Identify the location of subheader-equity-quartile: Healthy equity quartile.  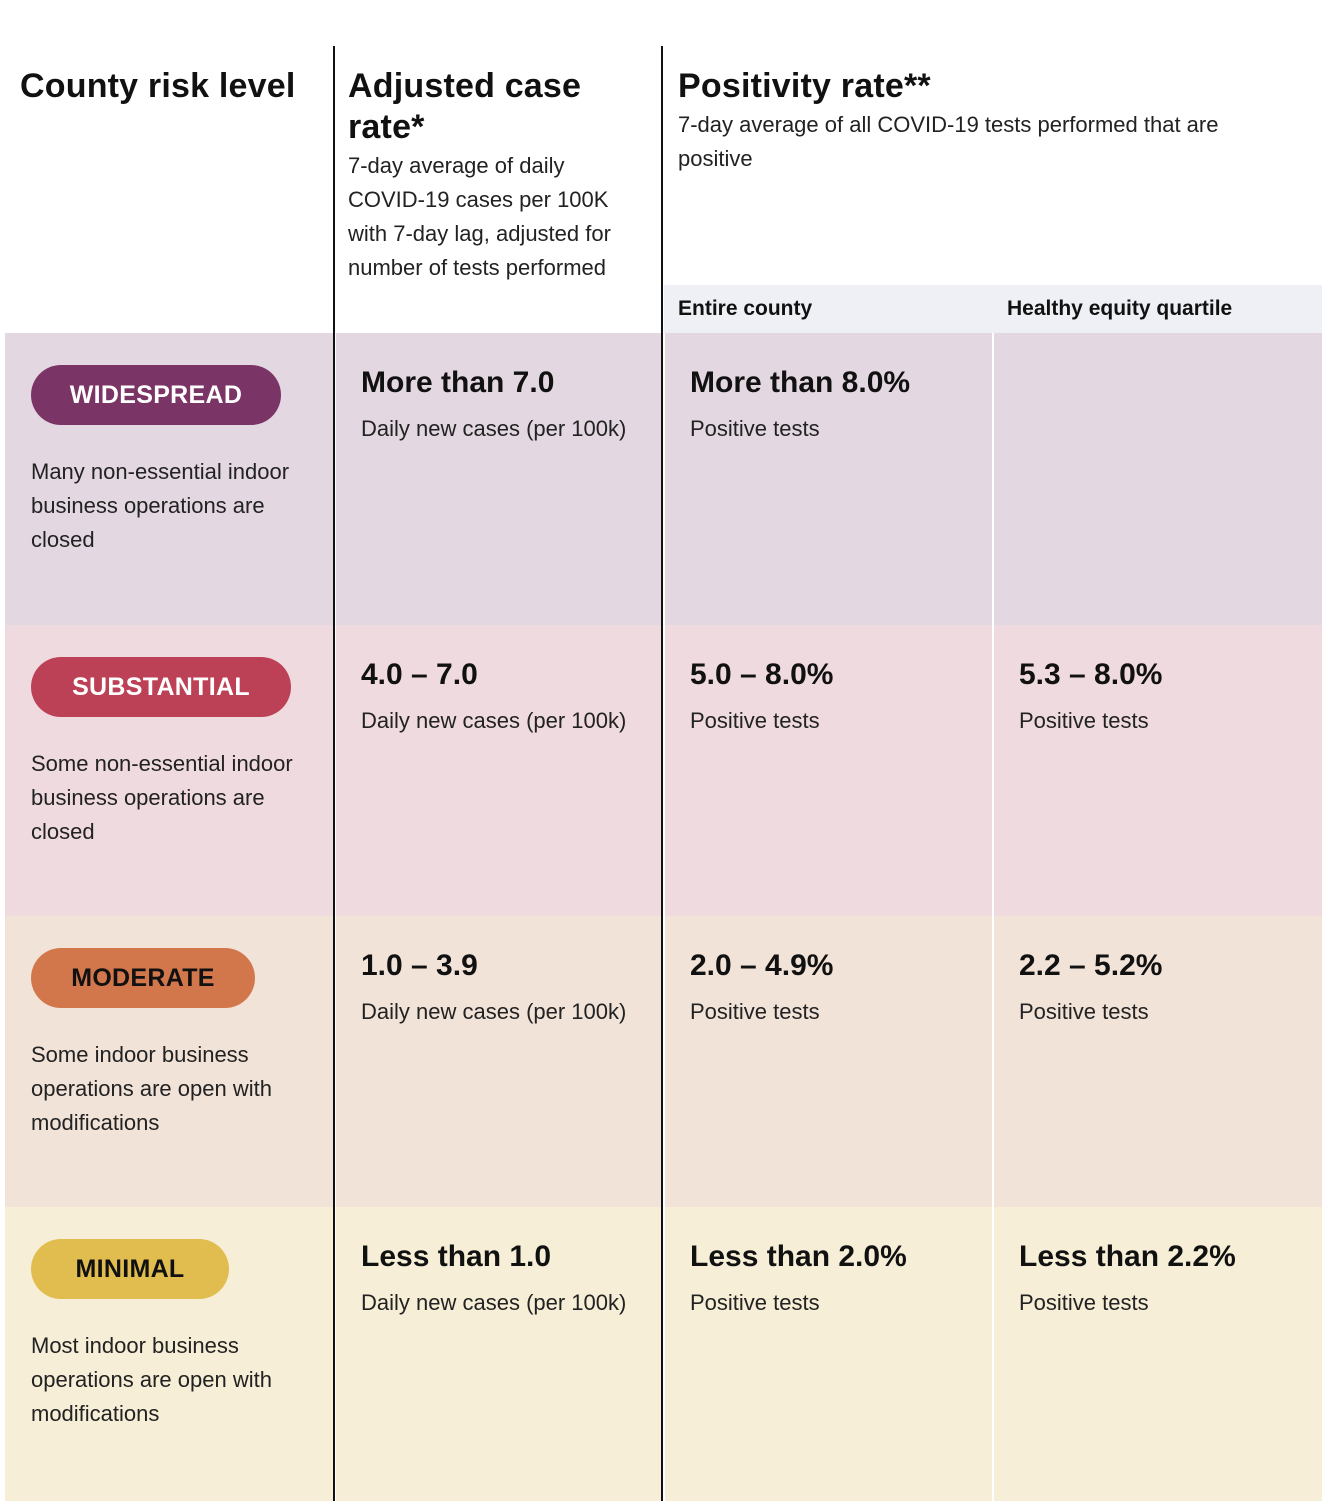
(1120, 308).